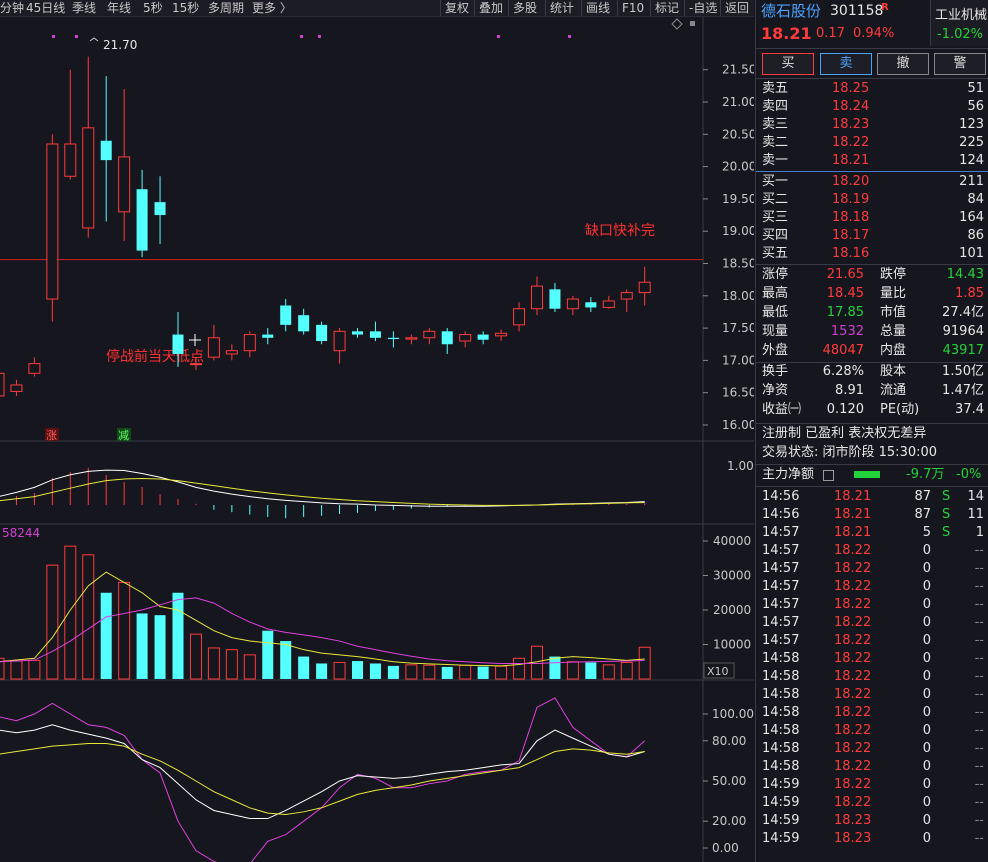  What do you see at coordinates (872, 125) in the screenshot?
I see `ask-row: 卖三 18.23 123` at bounding box center [872, 125].